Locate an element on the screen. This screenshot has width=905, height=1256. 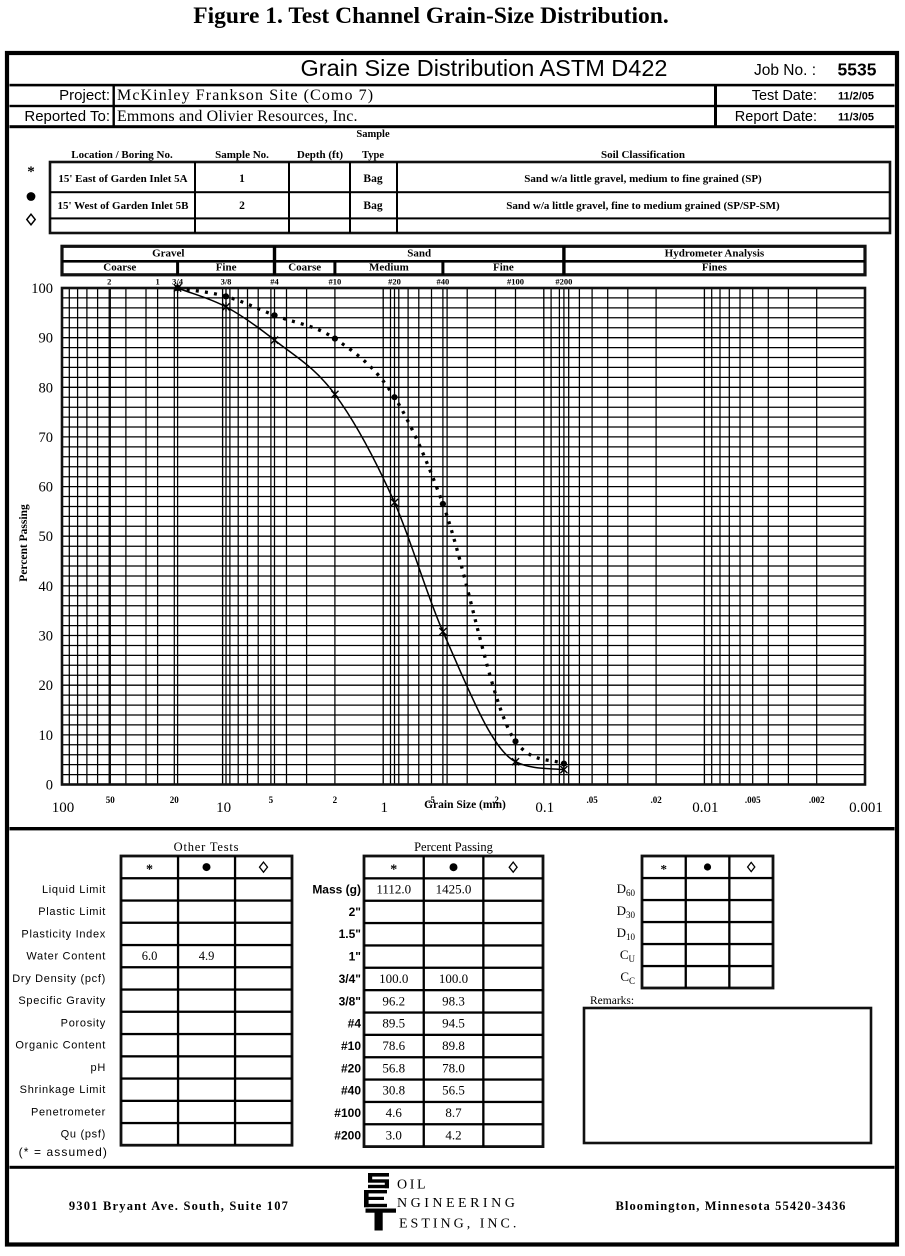
svg-text: Organic Content is located at coordinates (60, 1046).